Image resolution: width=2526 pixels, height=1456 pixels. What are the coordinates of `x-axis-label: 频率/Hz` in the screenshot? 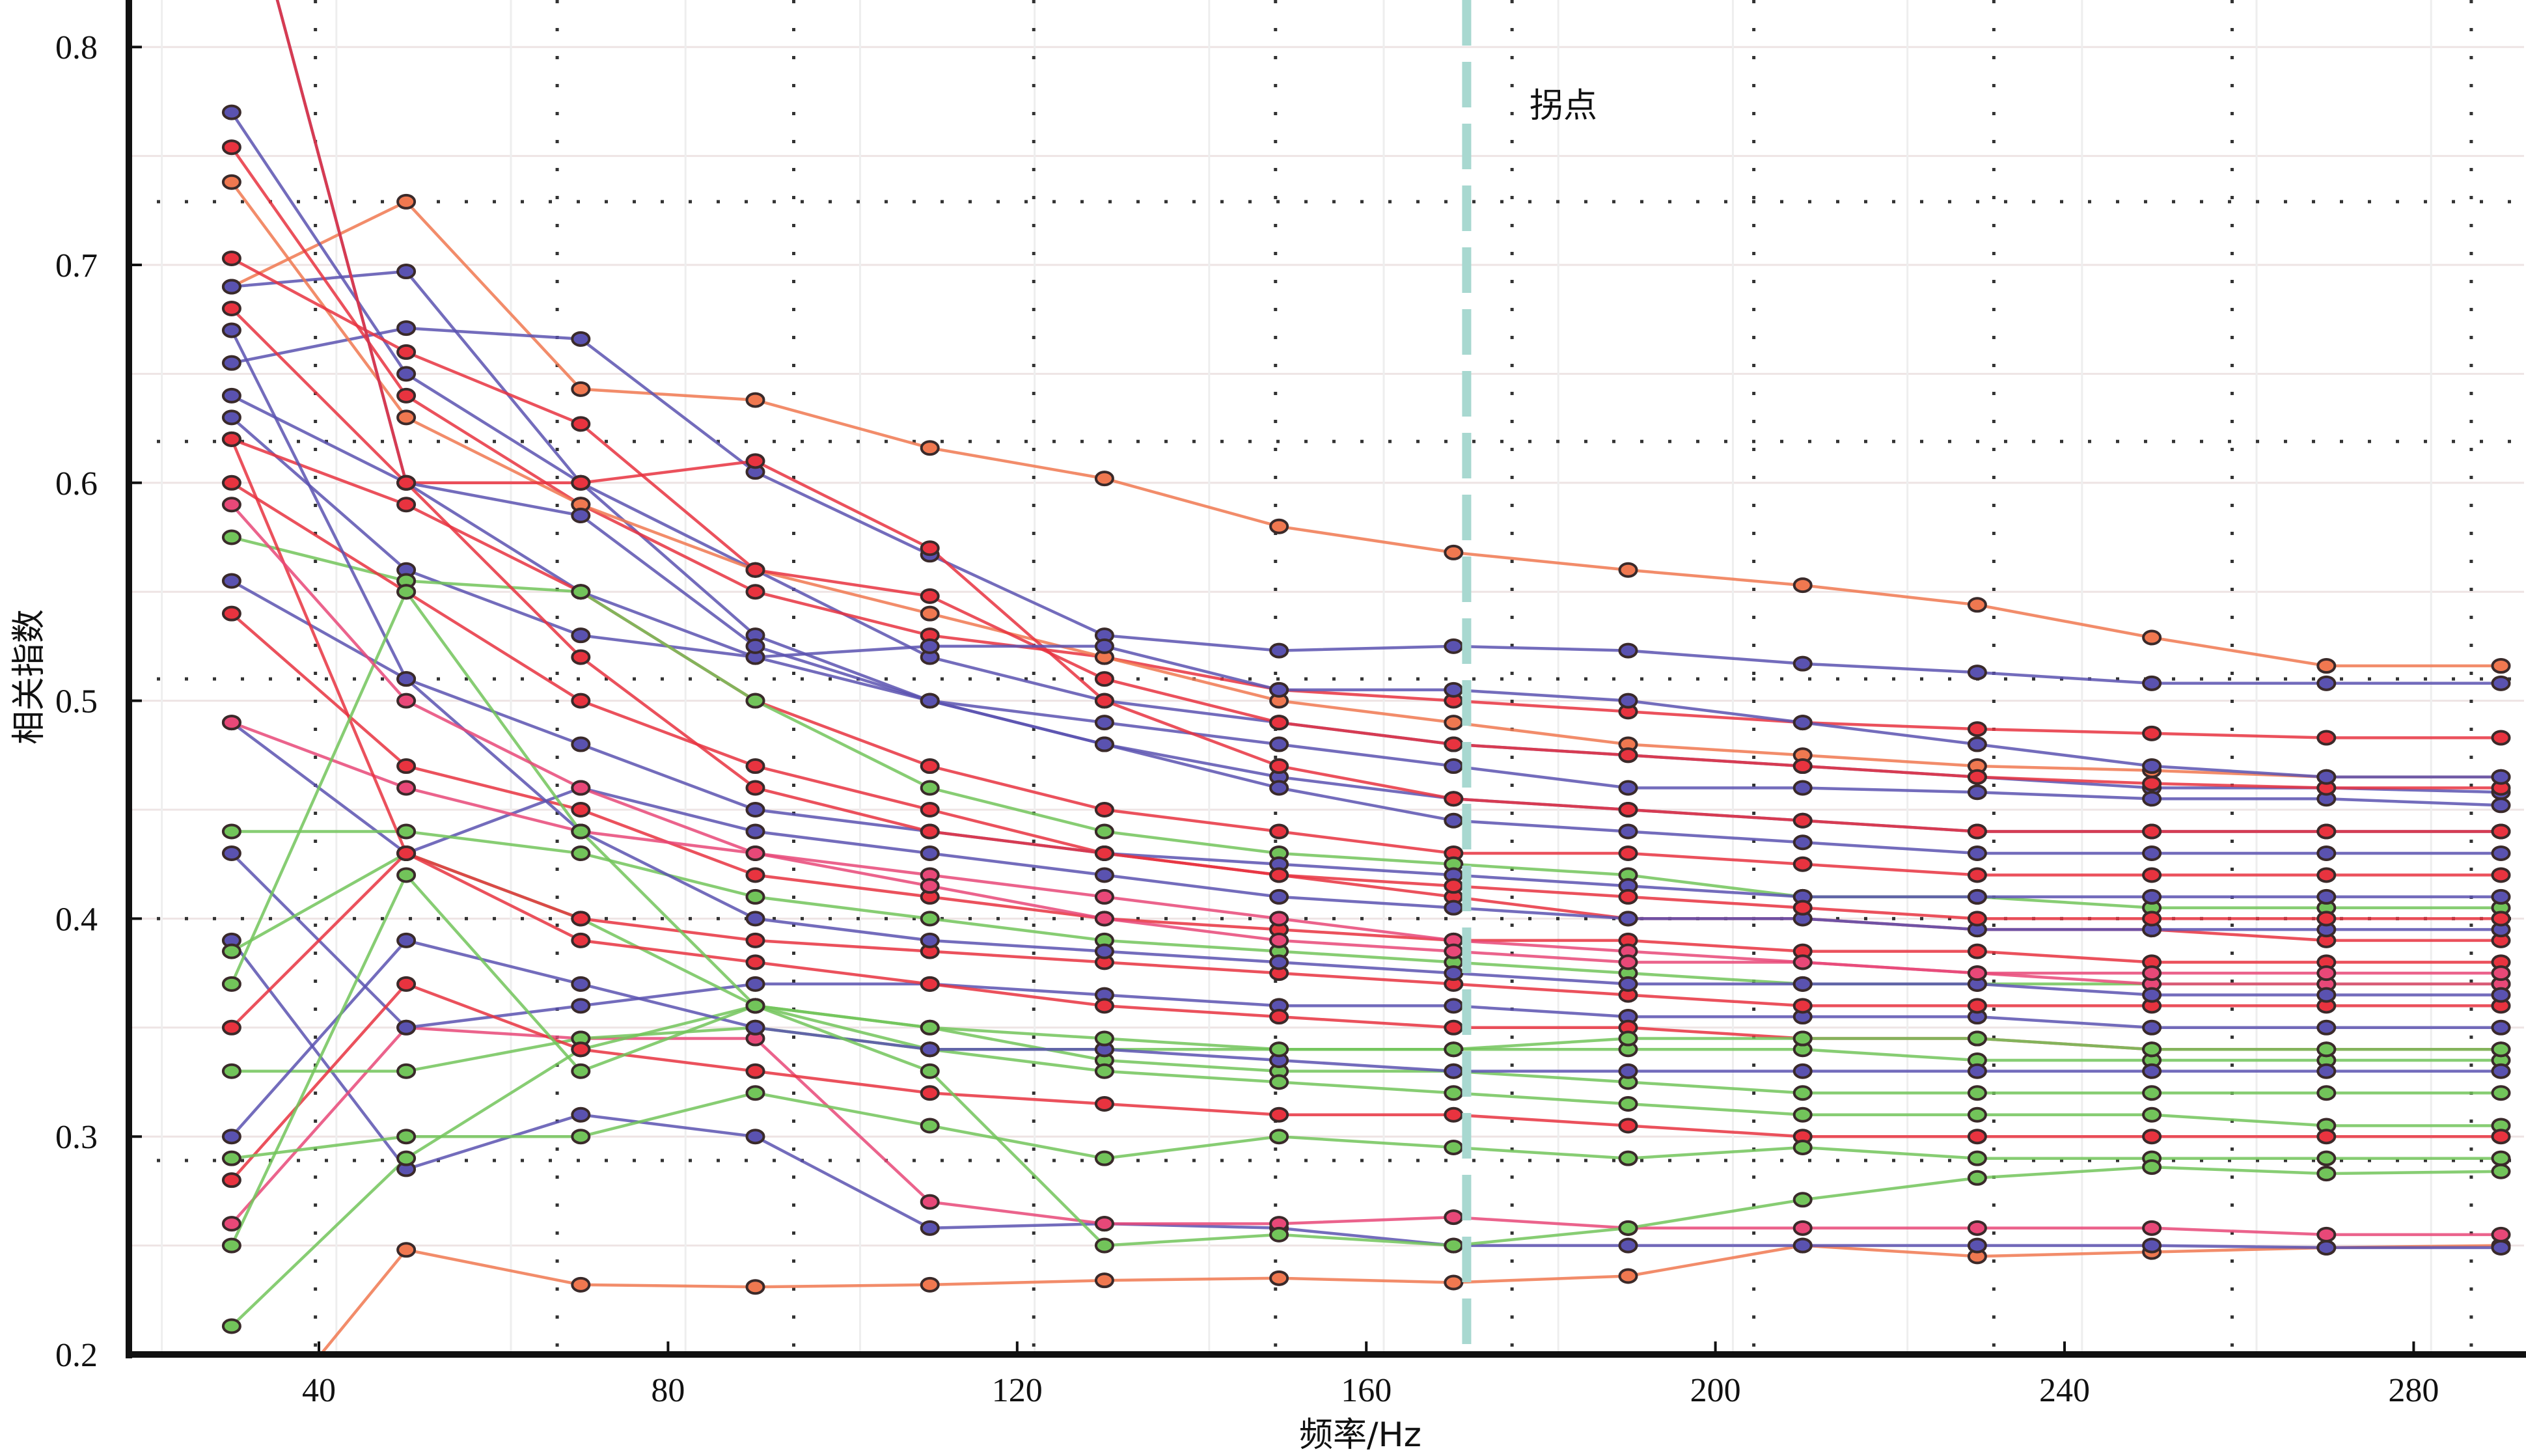 It's located at (1360, 1435).